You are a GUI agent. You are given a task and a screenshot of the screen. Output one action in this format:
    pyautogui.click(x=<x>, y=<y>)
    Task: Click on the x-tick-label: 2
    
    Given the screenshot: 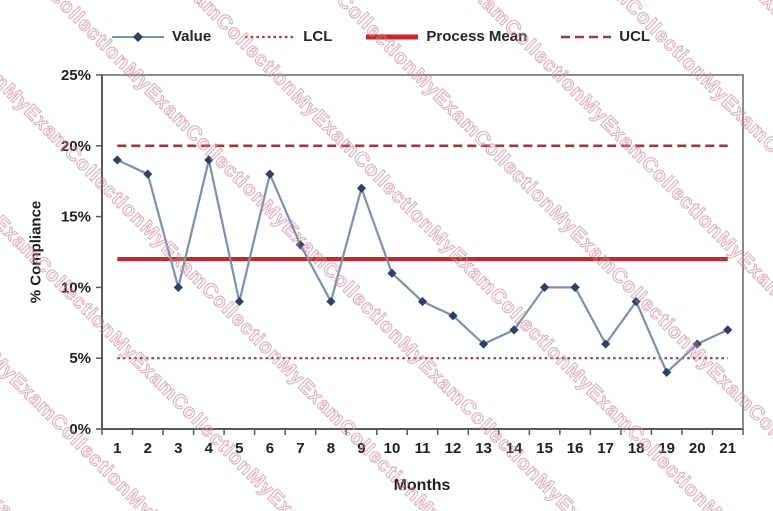 What is the action you would take?
    pyautogui.click(x=148, y=448)
    